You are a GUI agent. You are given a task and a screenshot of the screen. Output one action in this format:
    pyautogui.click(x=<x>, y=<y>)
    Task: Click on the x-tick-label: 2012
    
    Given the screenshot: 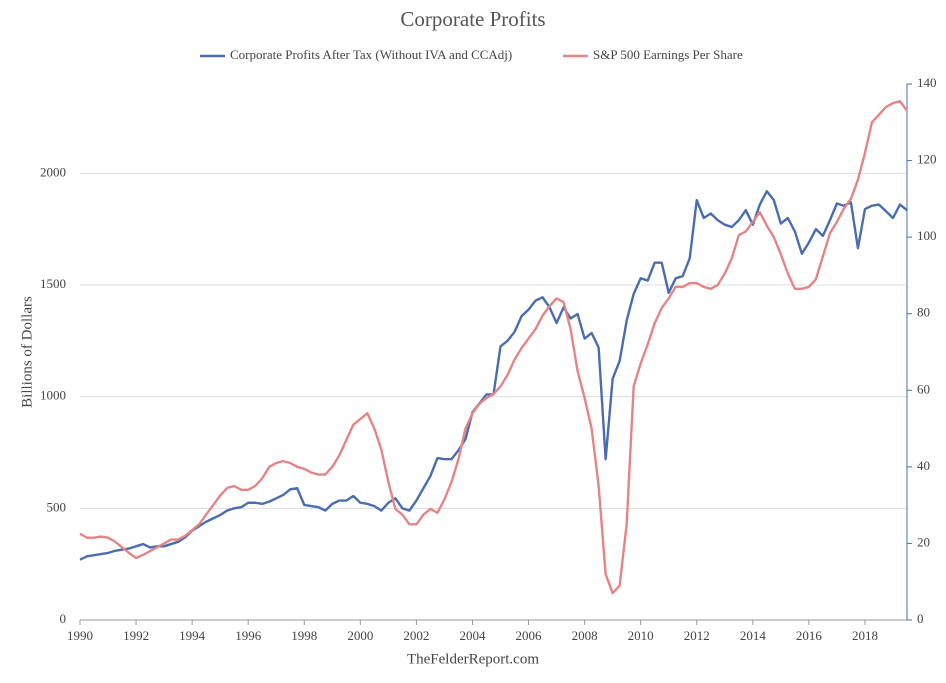 What is the action you would take?
    pyautogui.click(x=697, y=635)
    